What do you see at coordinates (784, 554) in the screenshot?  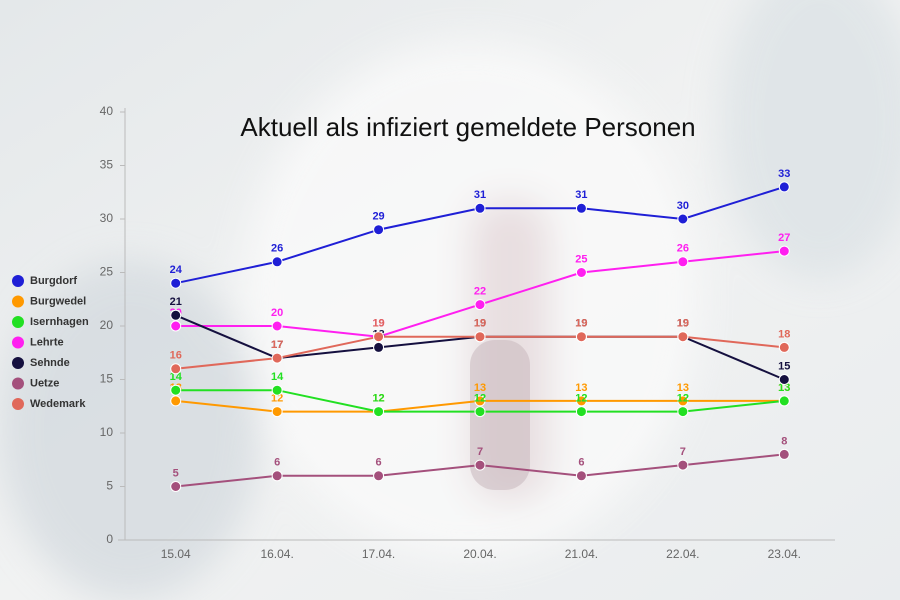 I see `x-tick-label: 23.04.` at bounding box center [784, 554].